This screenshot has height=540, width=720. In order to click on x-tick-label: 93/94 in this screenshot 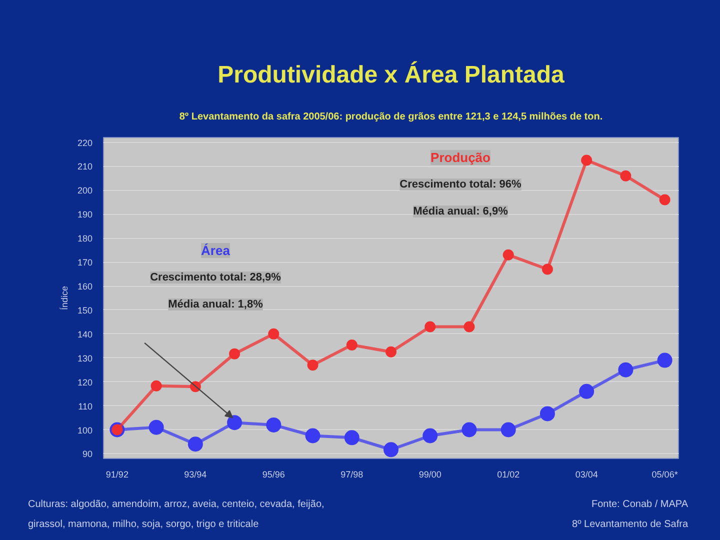, I will do `click(195, 475)`.